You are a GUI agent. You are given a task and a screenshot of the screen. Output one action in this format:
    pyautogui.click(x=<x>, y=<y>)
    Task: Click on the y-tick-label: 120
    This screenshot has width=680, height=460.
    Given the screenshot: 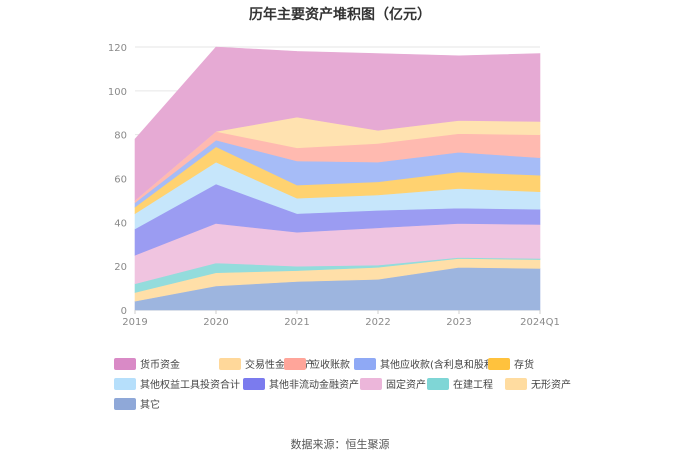 What is the action you would take?
    pyautogui.click(x=117, y=48)
    